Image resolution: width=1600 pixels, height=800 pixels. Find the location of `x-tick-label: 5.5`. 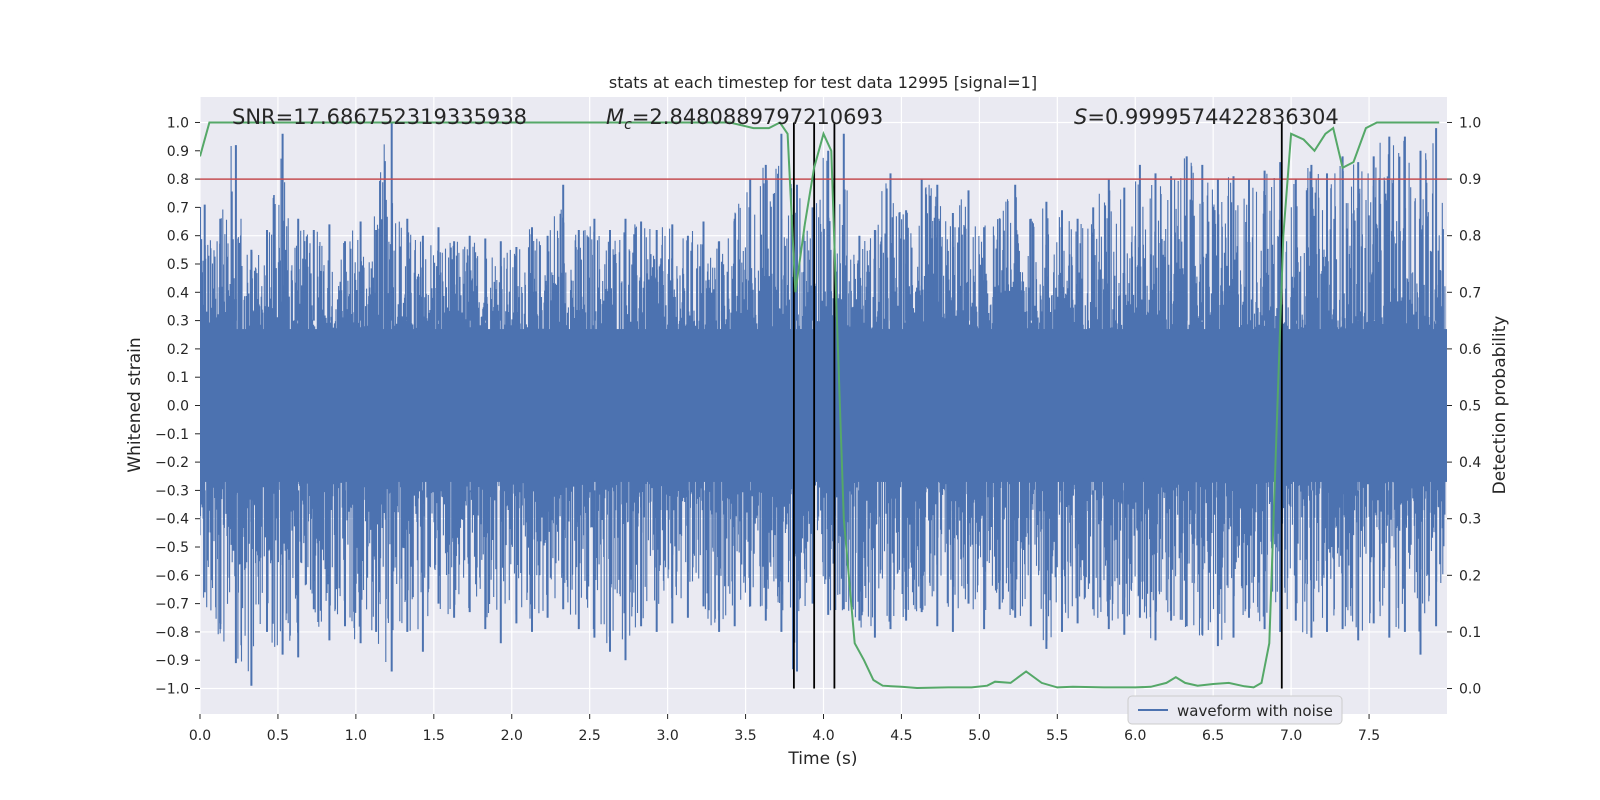

x-tick-label: 5.5 is located at coordinates (1057, 736).